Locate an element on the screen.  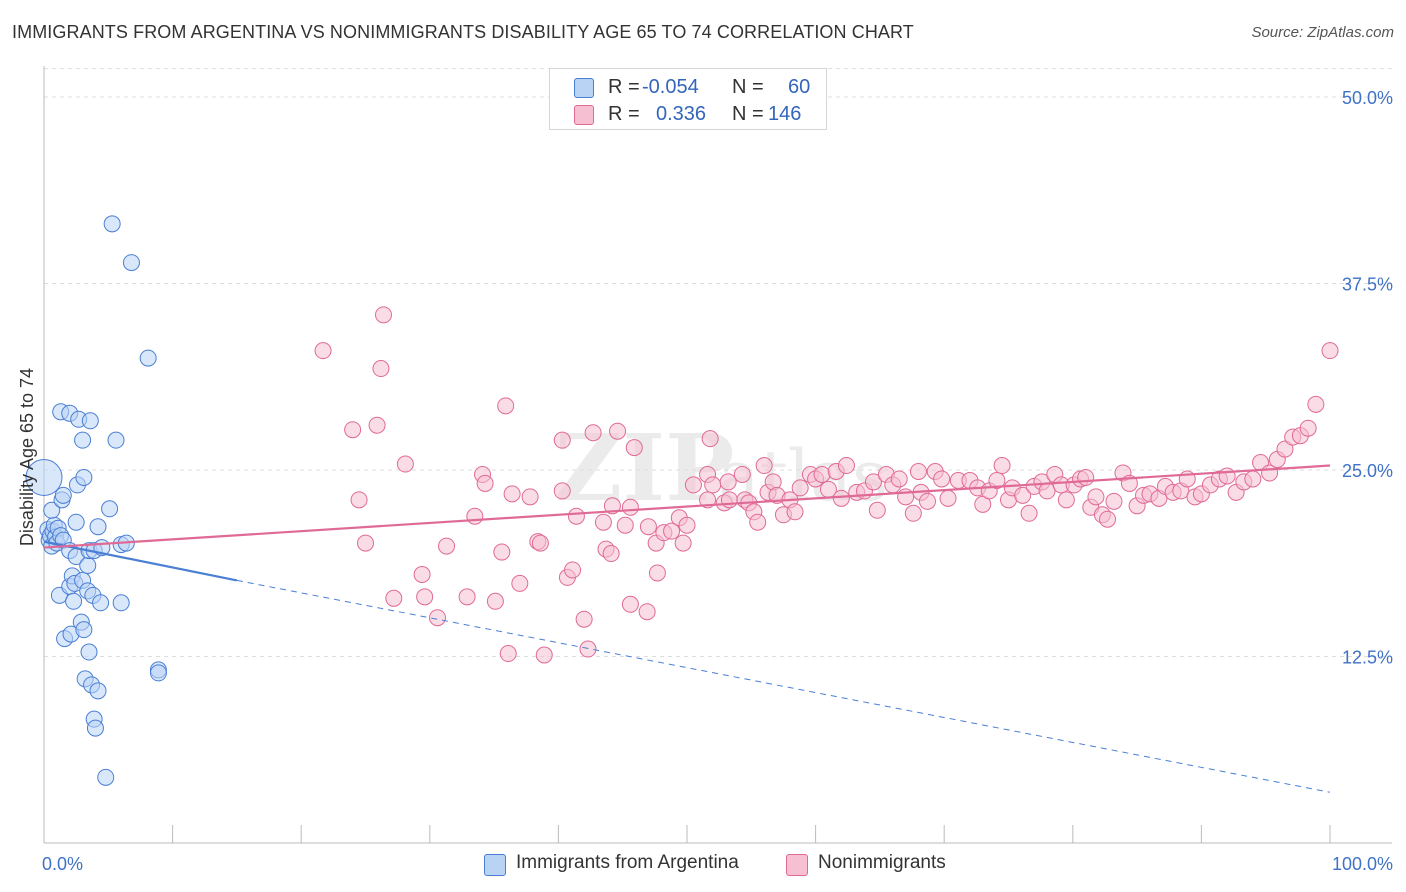
y-tick-label-3: 50.0% is located at coordinates (1367, 98).